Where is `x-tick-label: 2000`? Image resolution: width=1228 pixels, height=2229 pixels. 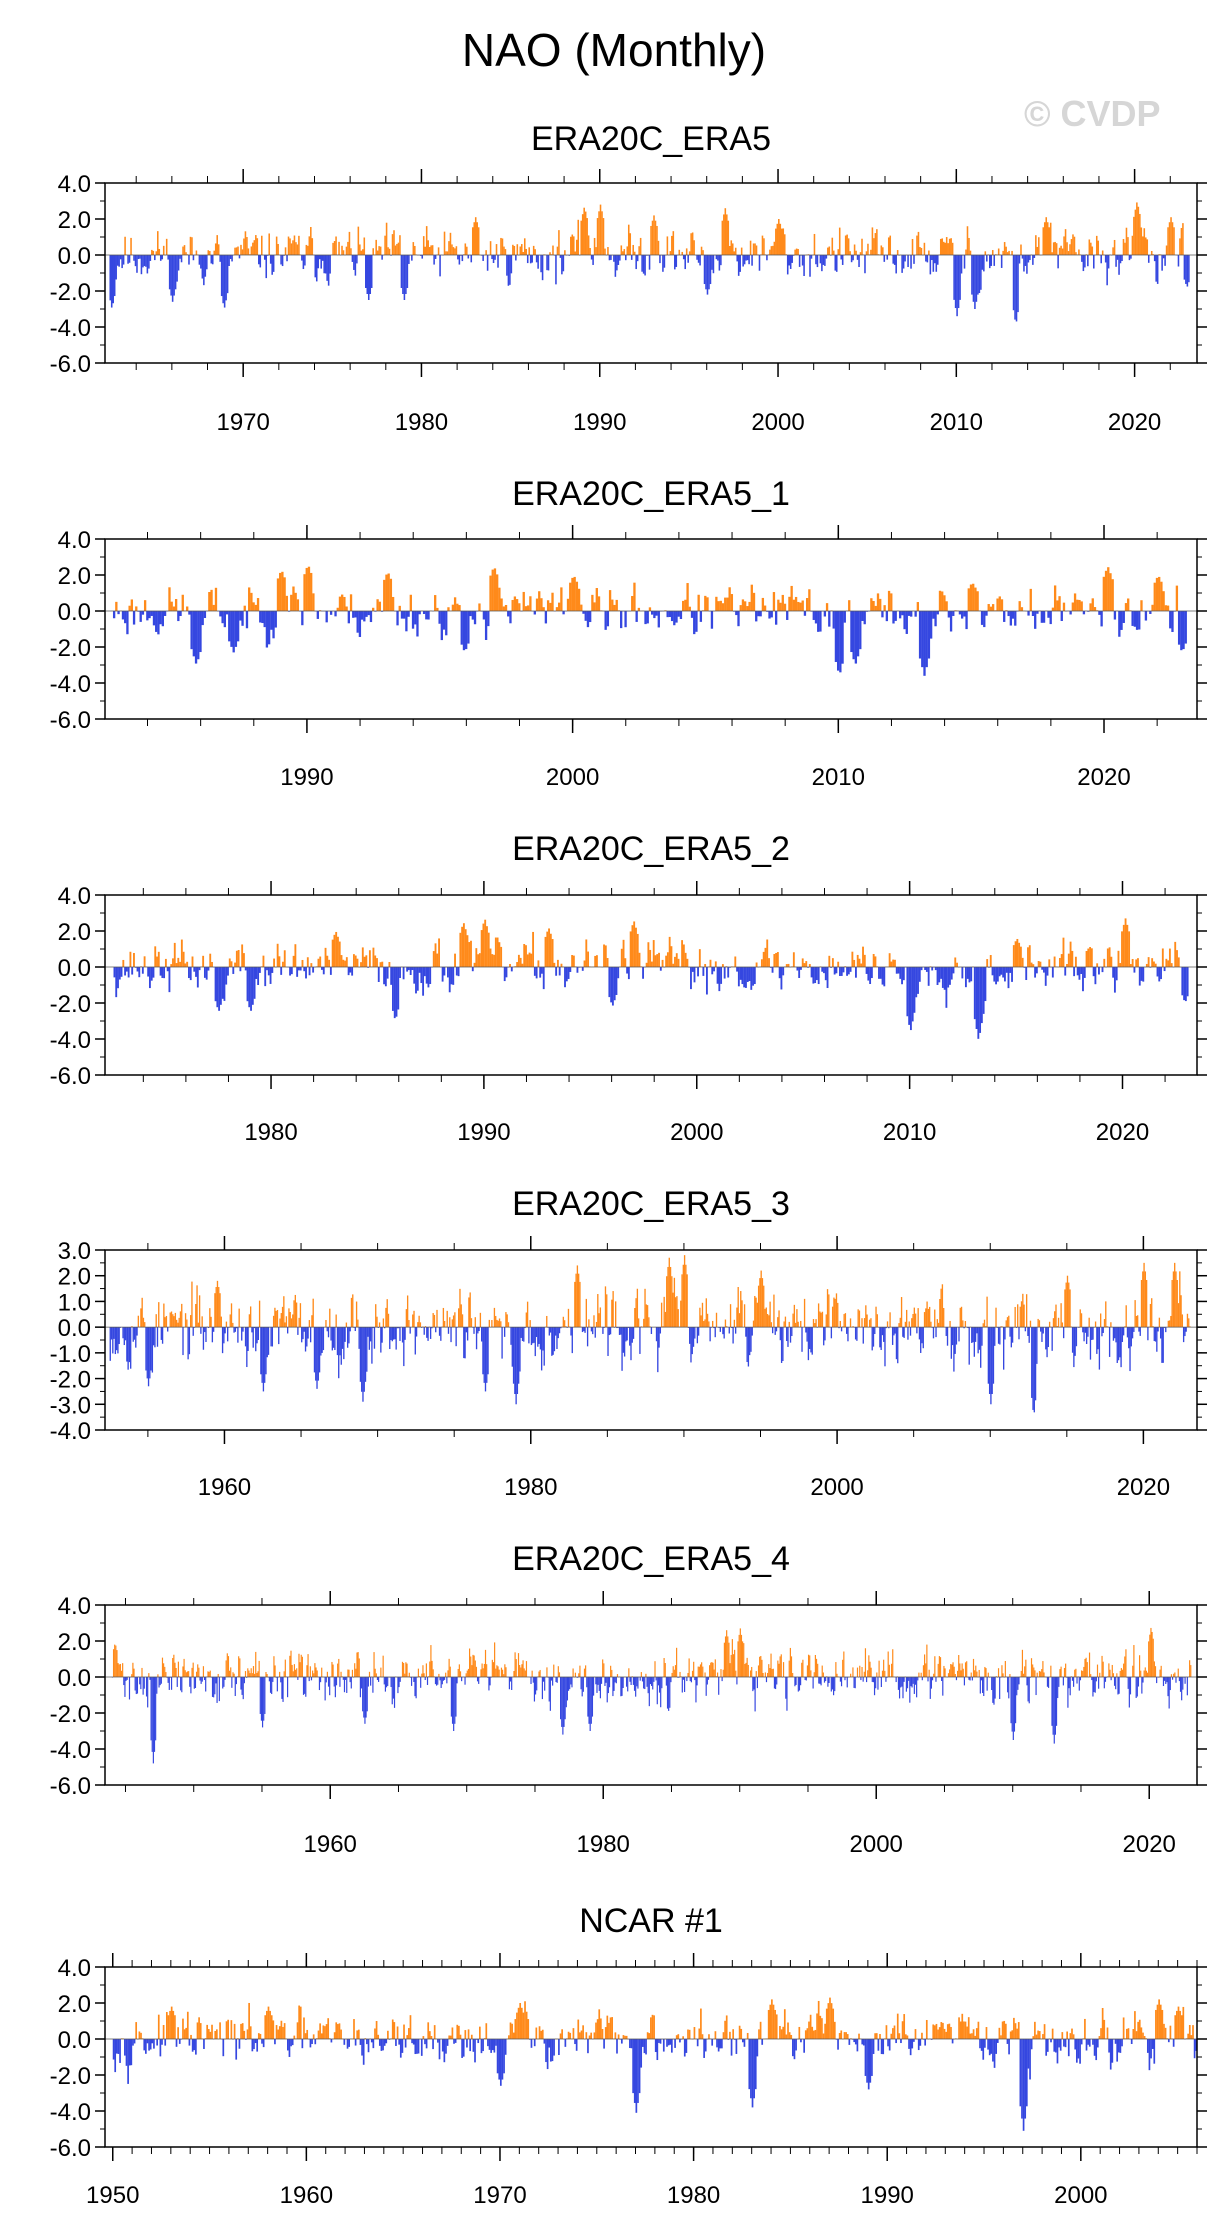 x-tick-label: 2000 is located at coordinates (876, 1844).